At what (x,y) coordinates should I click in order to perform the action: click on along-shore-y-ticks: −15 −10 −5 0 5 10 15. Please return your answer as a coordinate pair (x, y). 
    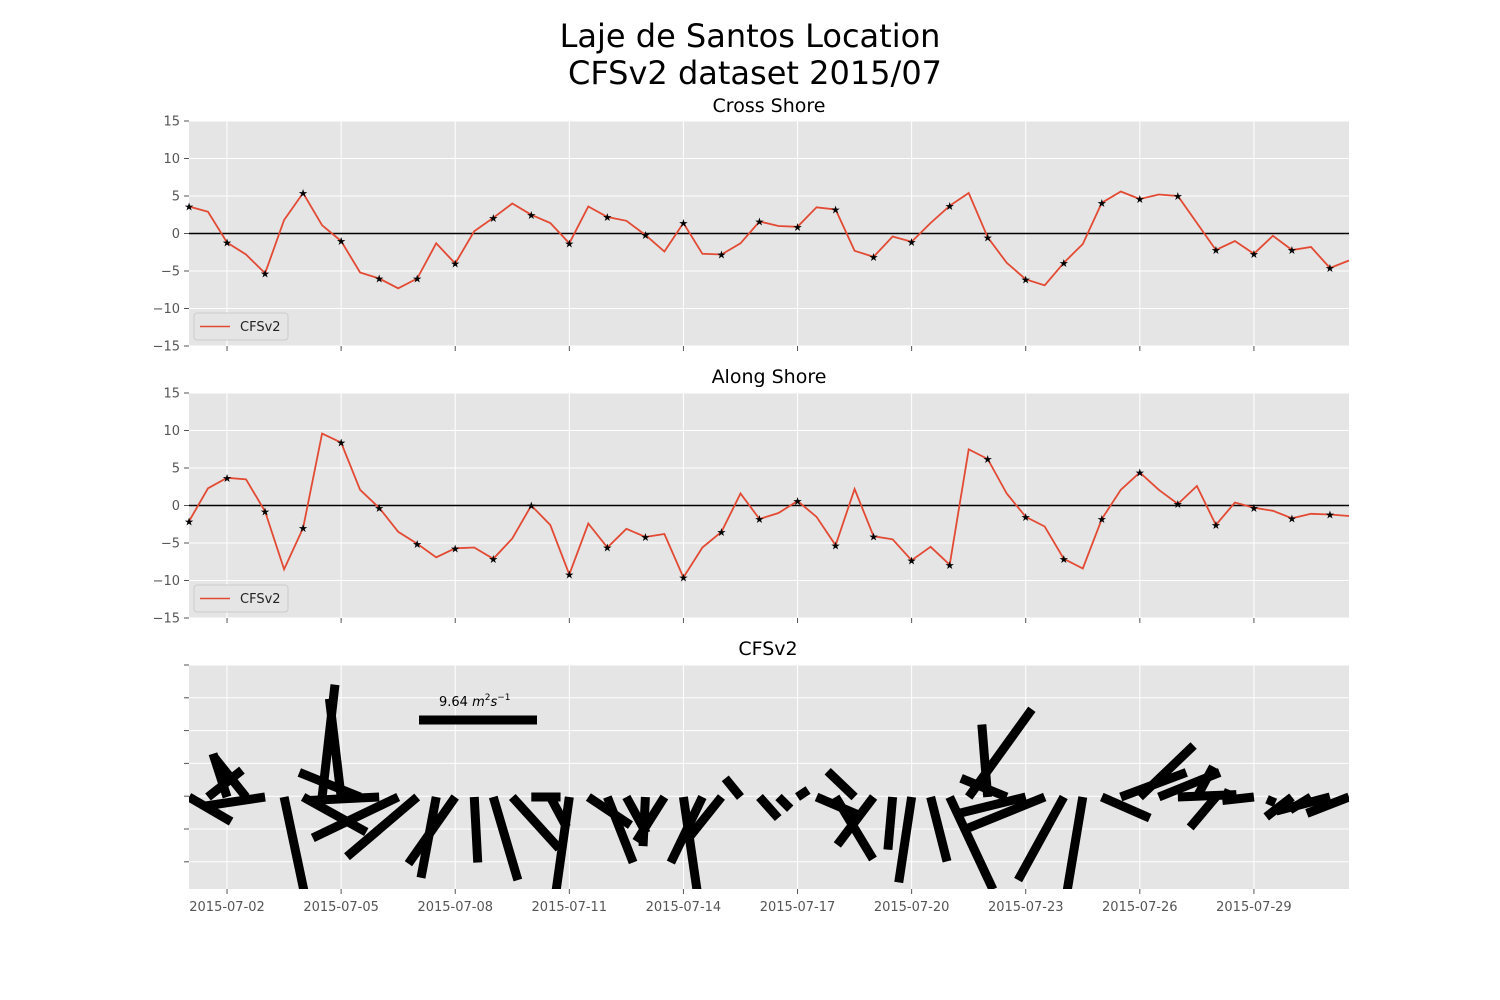
    Looking at the image, I should click on (171, 507).